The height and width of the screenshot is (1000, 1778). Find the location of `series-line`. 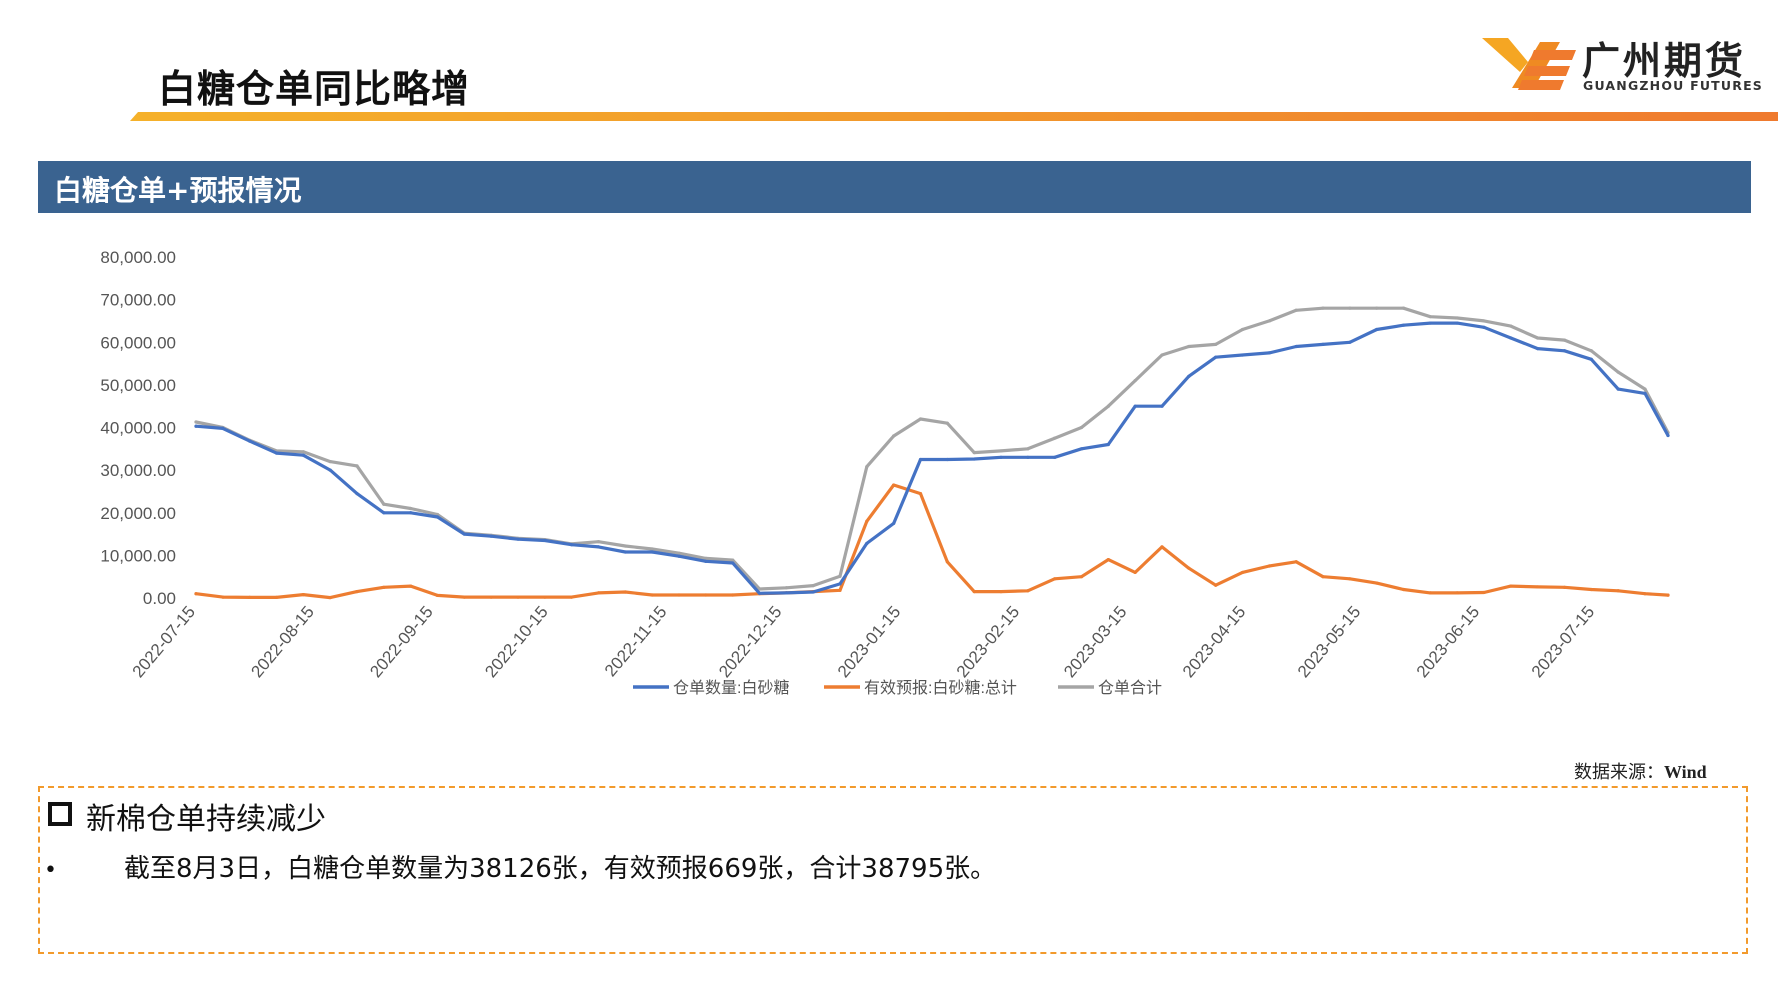

series-line is located at coordinates (932, 541).